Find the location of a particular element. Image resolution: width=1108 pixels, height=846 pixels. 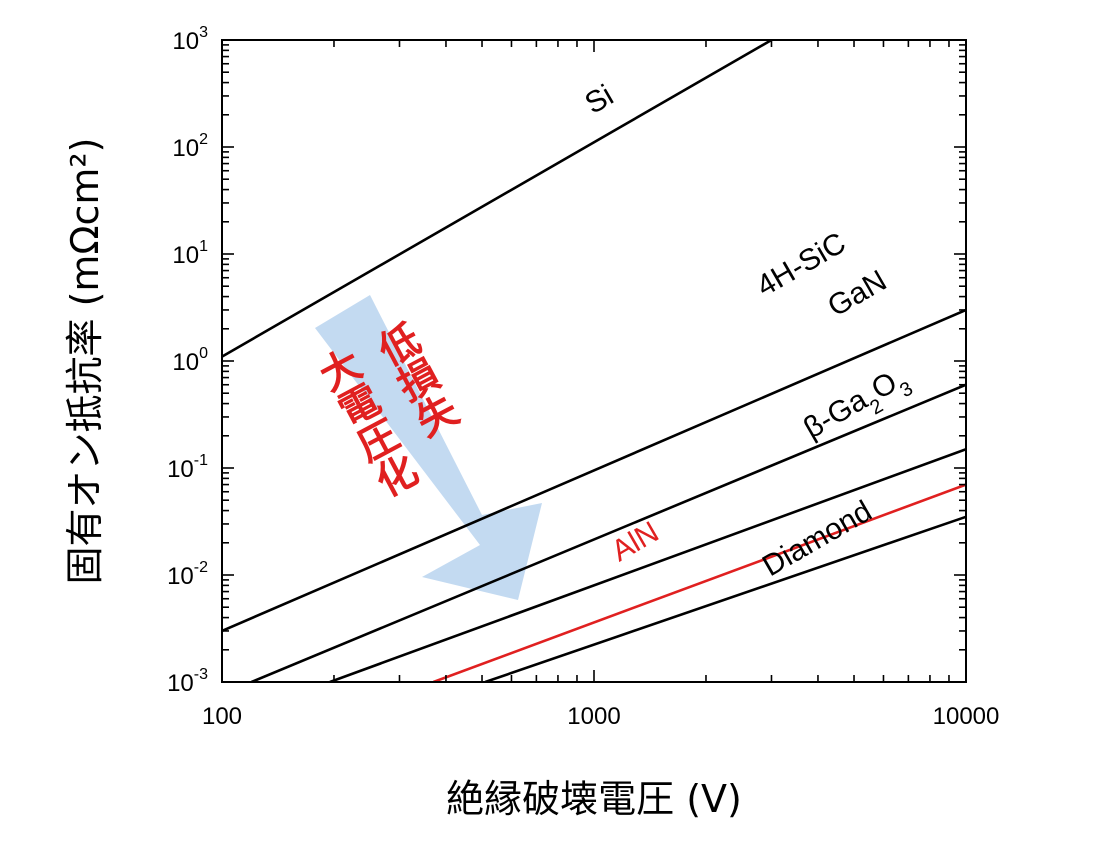

trend-arrow is located at coordinates (428, 447).